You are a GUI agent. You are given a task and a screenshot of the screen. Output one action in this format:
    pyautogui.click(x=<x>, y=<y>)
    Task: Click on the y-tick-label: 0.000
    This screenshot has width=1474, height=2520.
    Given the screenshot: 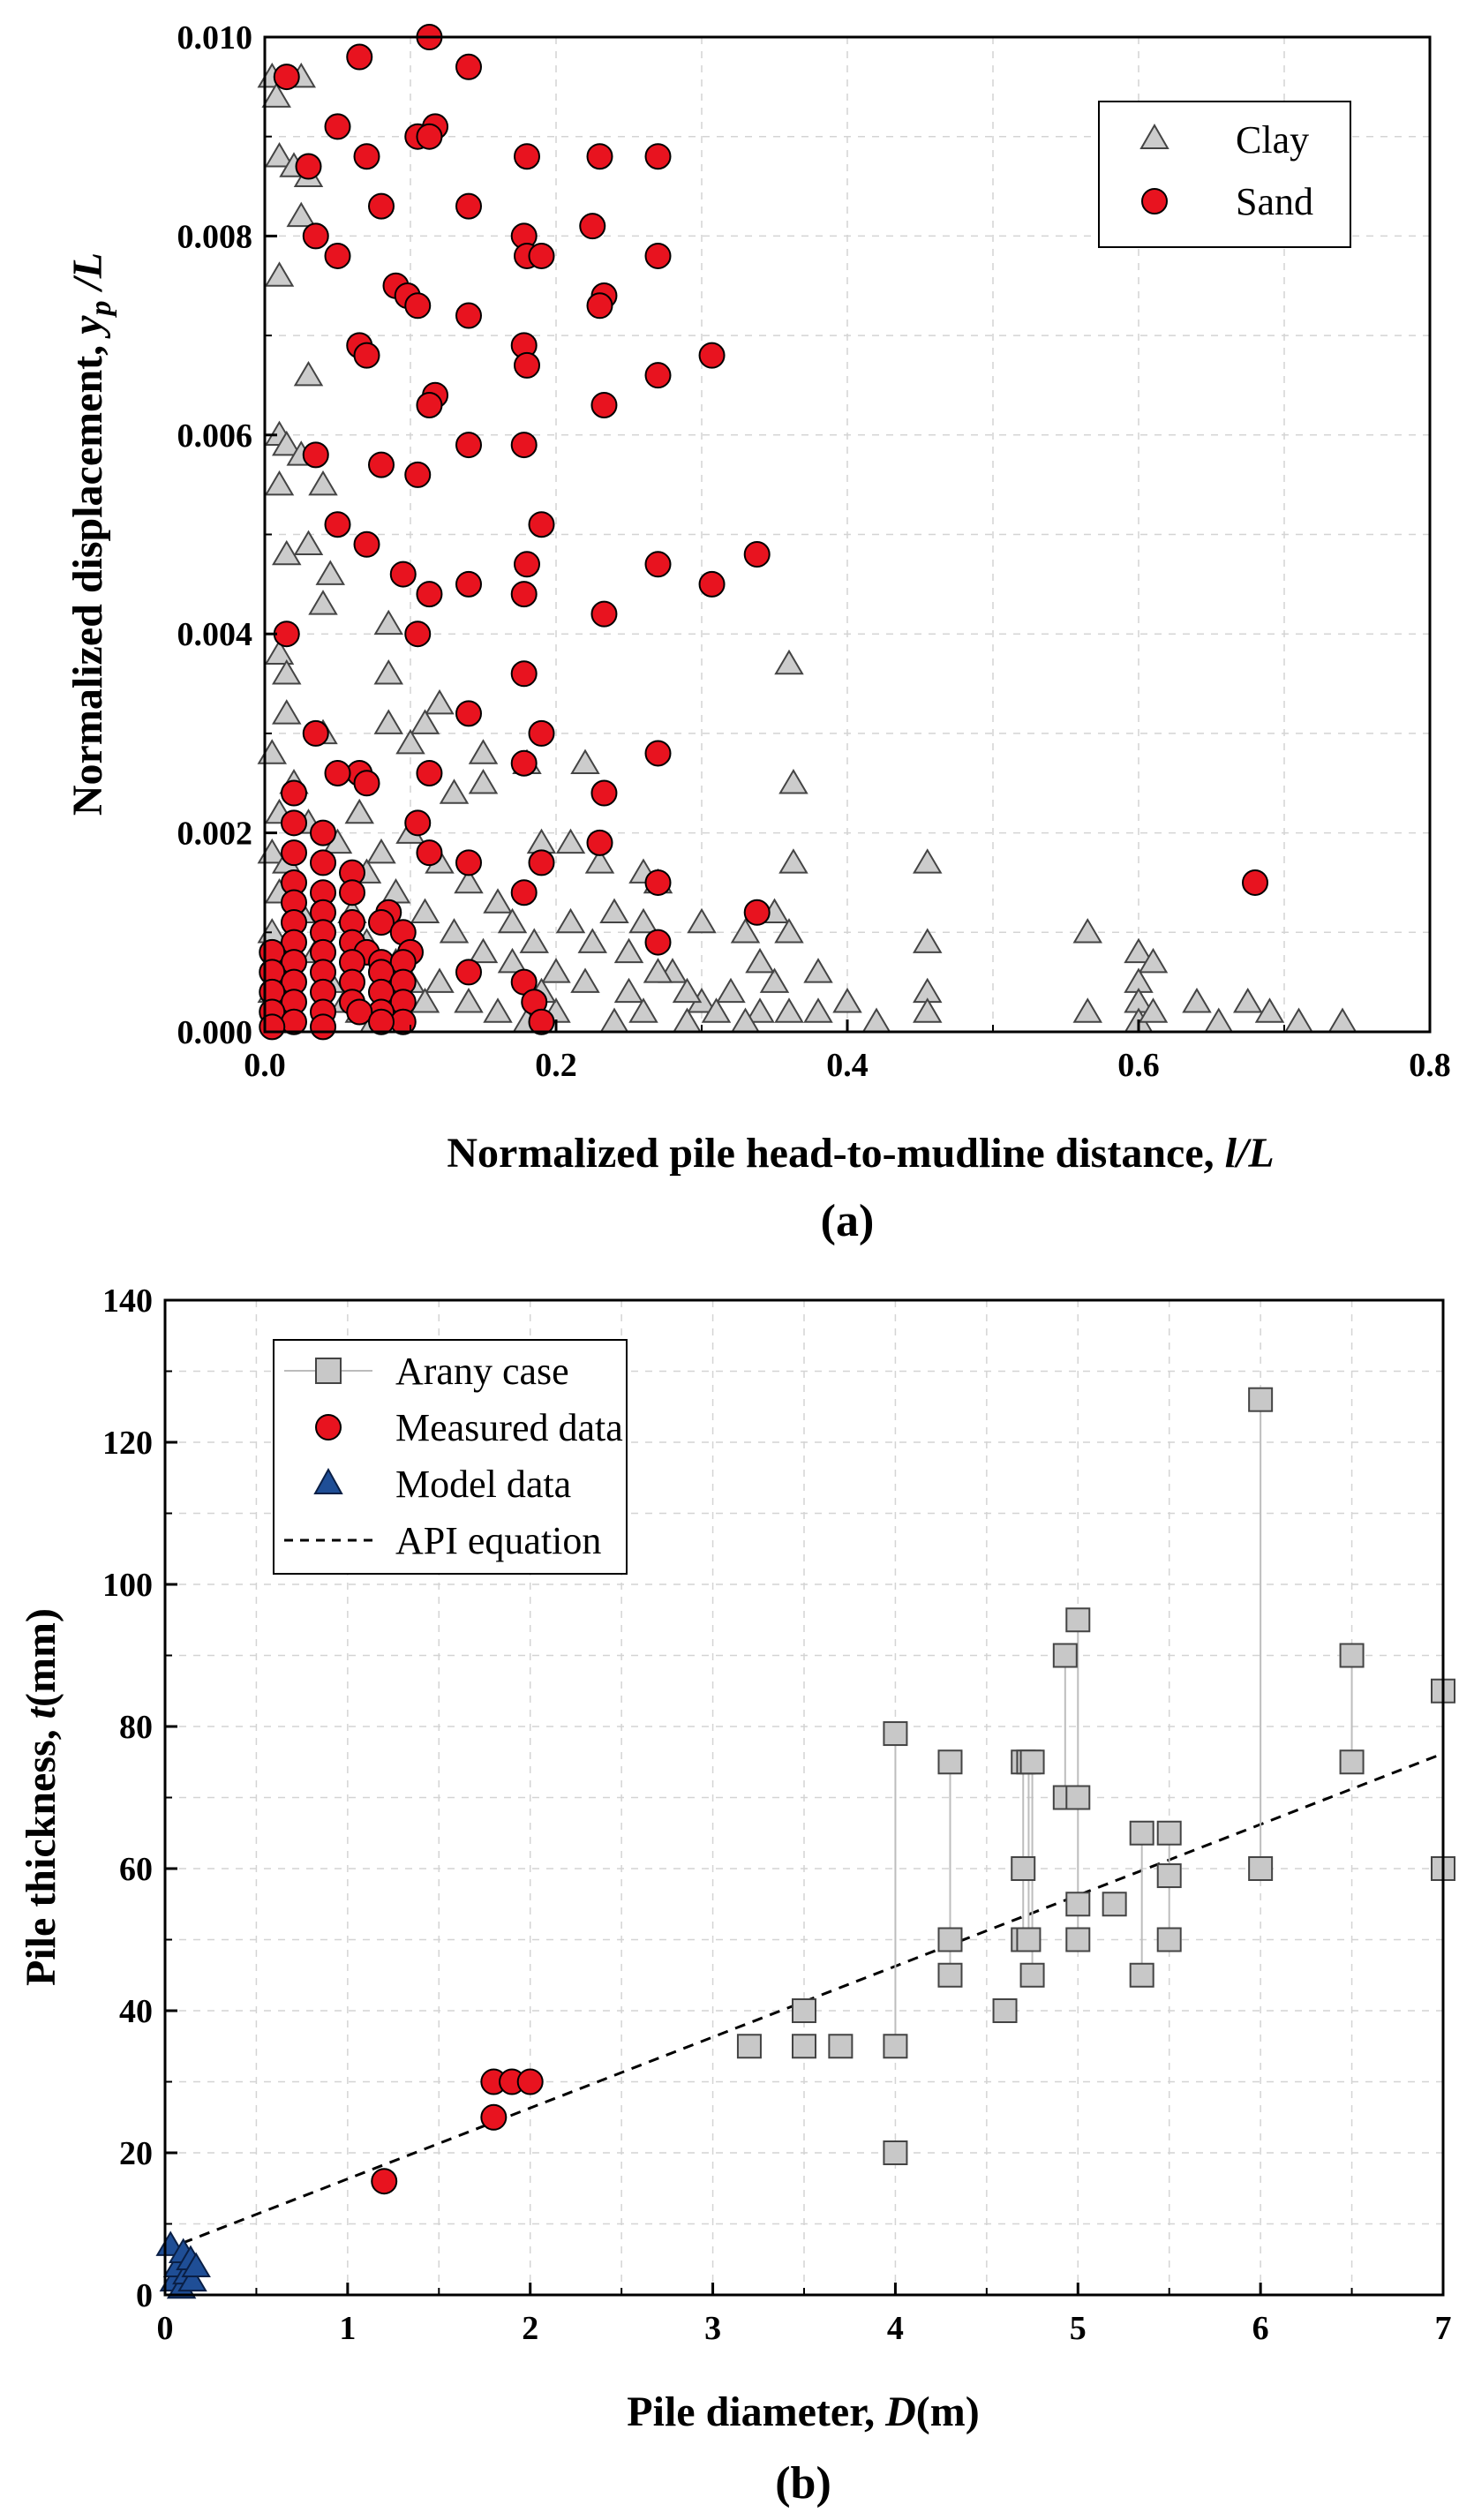 What is the action you would take?
    pyautogui.click(x=215, y=1032)
    